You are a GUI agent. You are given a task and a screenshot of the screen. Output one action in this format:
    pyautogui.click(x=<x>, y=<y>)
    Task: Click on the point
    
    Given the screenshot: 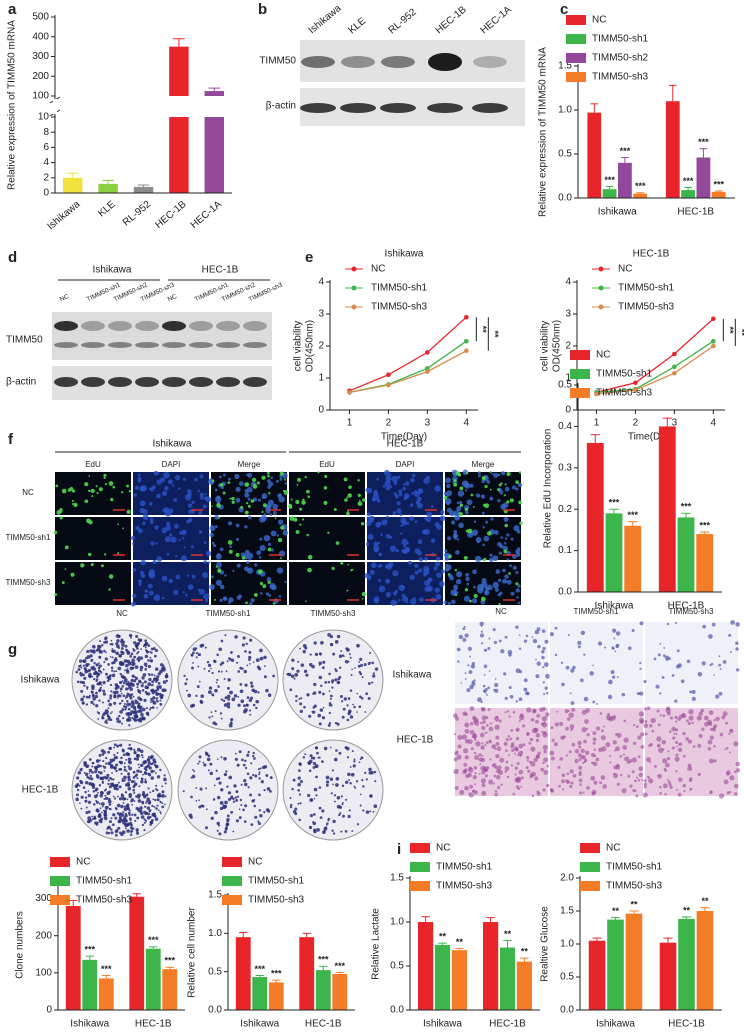 What is the action you would take?
    pyautogui.click(x=674, y=373)
    